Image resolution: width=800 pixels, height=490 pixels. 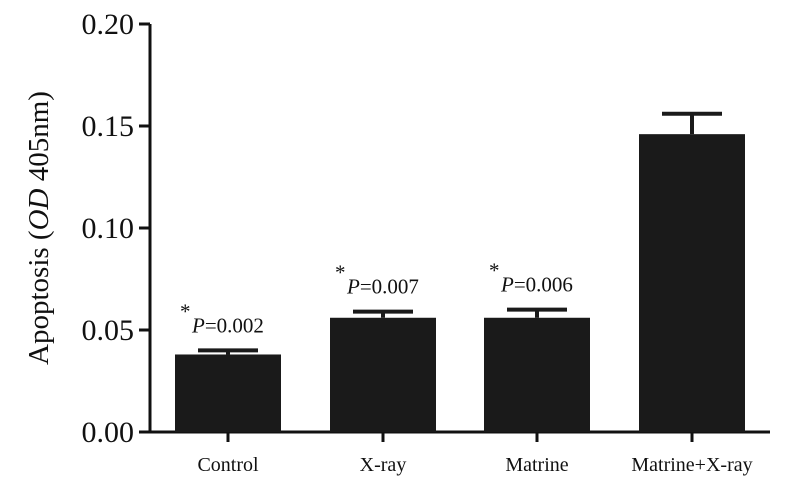 What do you see at coordinates (108, 126) in the screenshot?
I see `y-tick-label: 0.15` at bounding box center [108, 126].